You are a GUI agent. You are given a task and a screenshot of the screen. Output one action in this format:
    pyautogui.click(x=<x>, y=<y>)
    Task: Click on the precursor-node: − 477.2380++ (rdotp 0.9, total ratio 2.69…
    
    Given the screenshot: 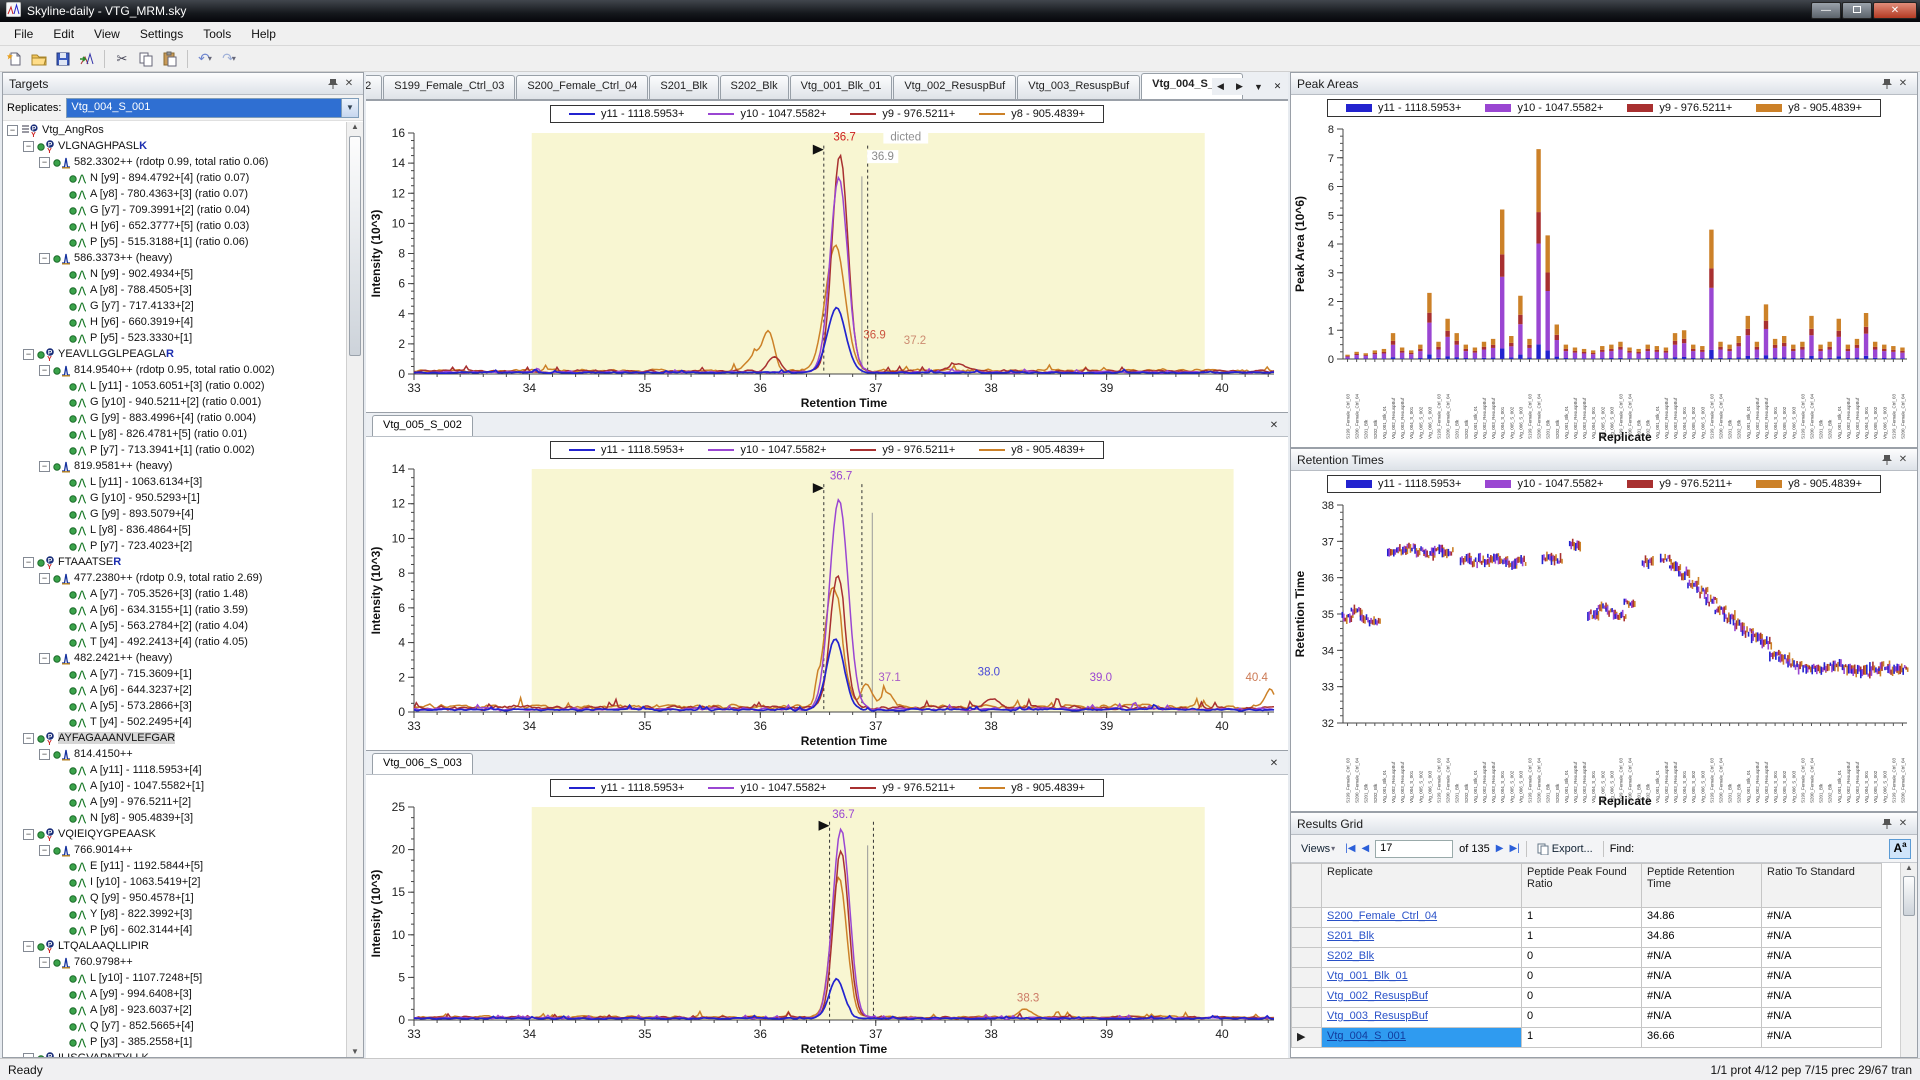 What is the action you would take?
    pyautogui.click(x=174, y=578)
    